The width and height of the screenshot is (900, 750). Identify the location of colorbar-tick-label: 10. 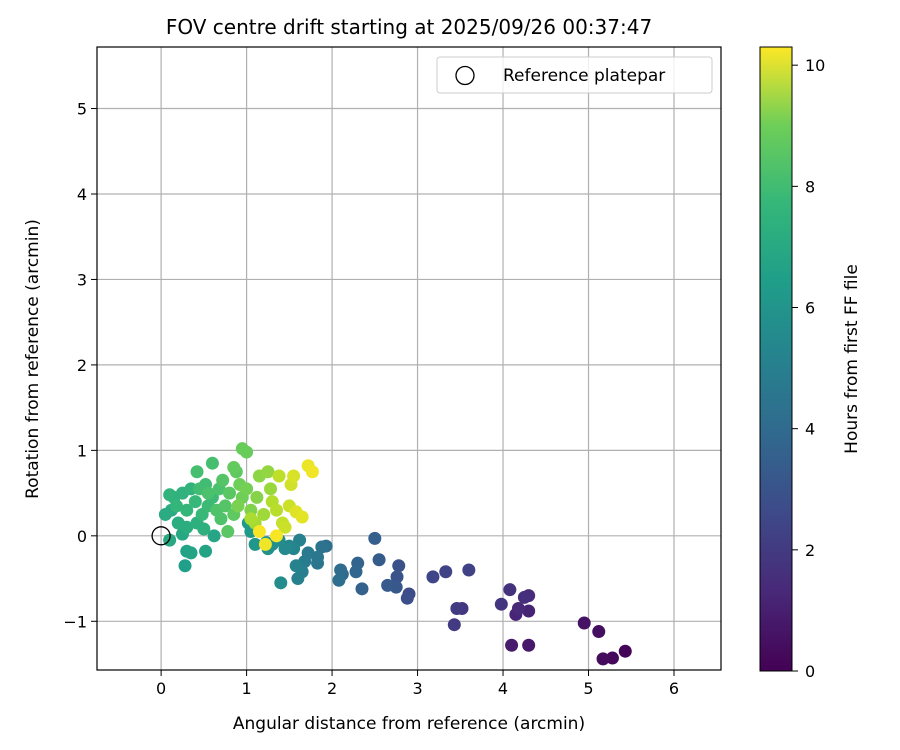
(815, 65).